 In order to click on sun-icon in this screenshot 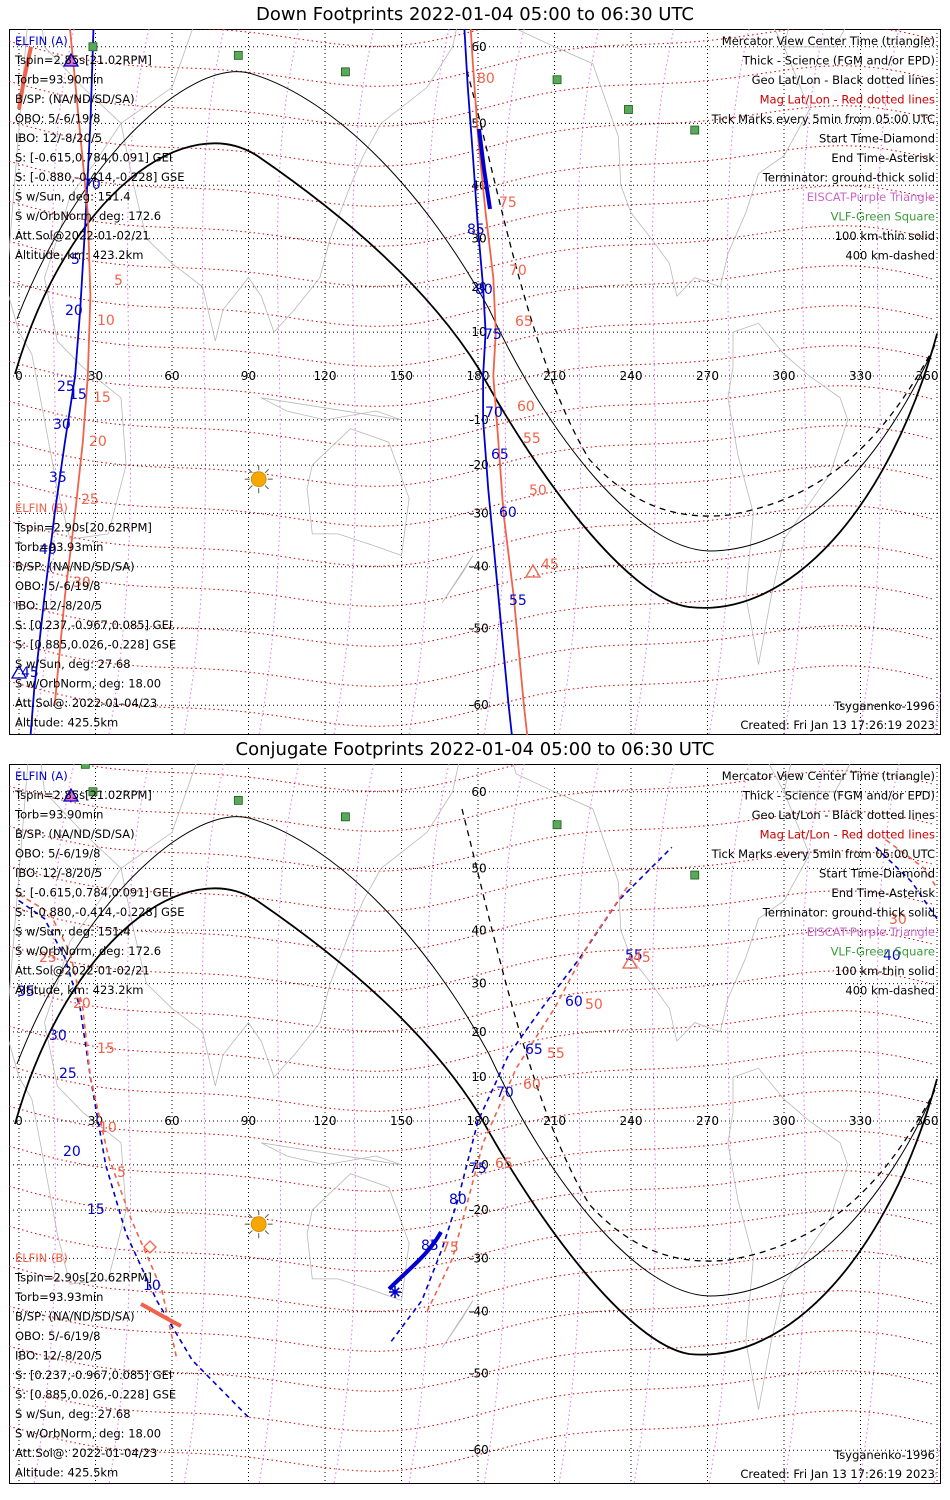, I will do `click(258, 479)`.